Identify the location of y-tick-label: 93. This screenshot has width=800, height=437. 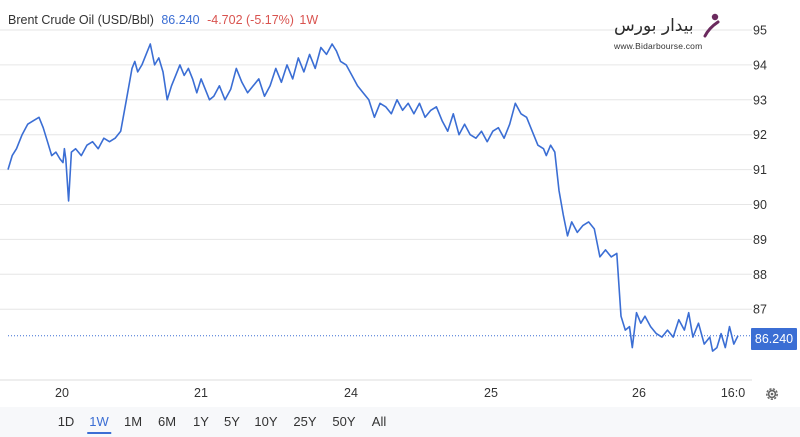
(760, 100).